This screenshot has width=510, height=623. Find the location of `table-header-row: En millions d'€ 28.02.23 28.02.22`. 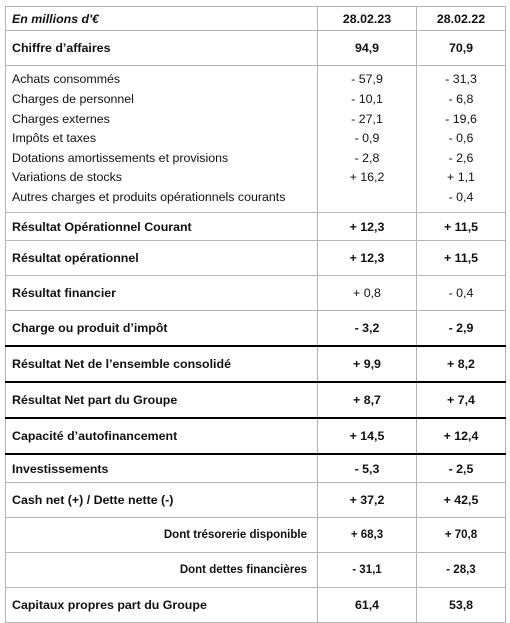

table-header-row: En millions d'€ 28.02.23 28.02.22 is located at coordinates (255, 18).